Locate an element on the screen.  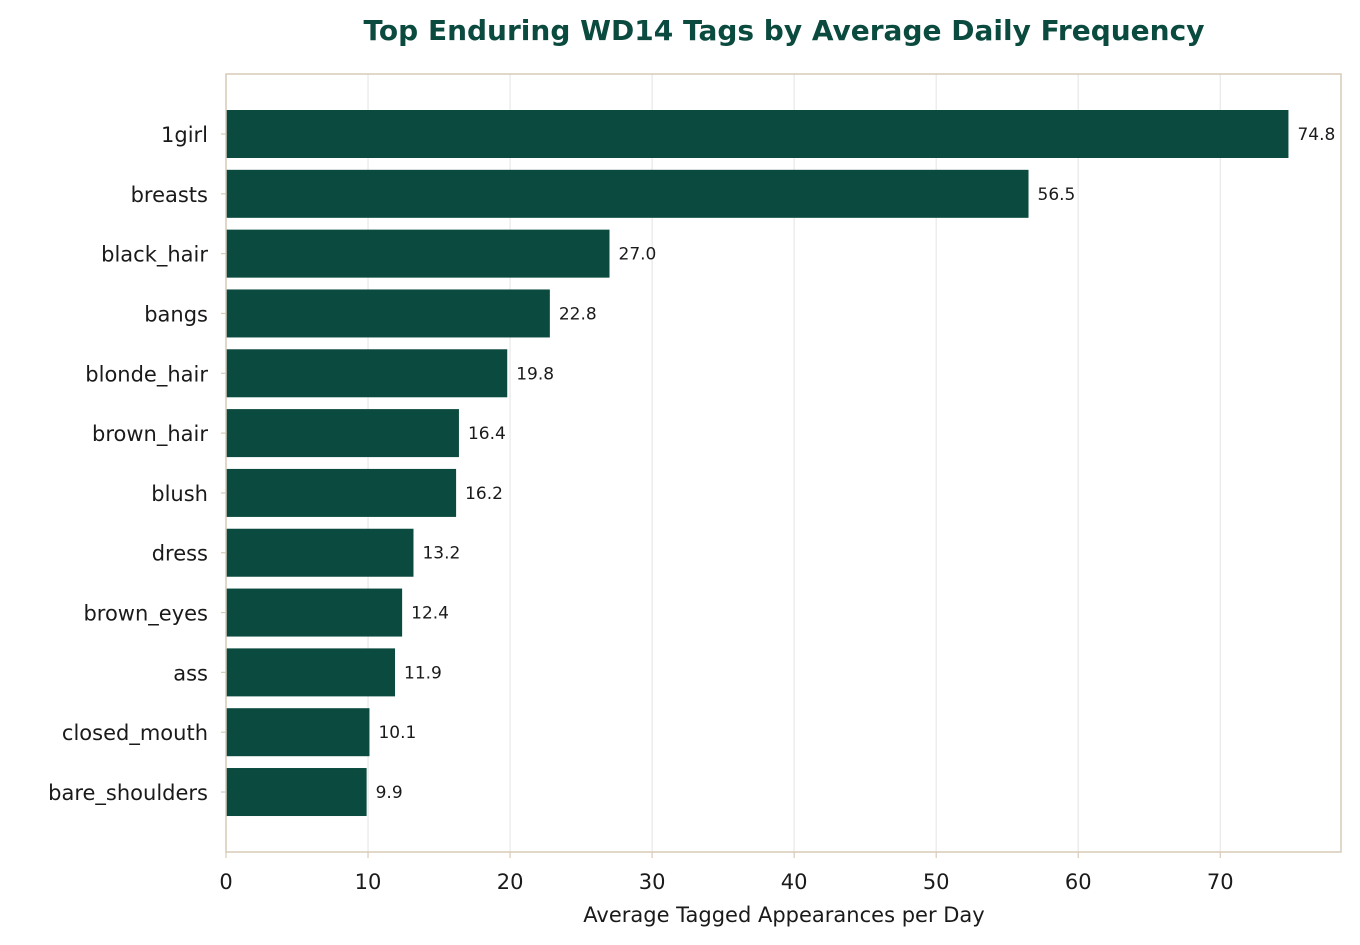
x-tick-label-2: 20 is located at coordinates (510, 882).